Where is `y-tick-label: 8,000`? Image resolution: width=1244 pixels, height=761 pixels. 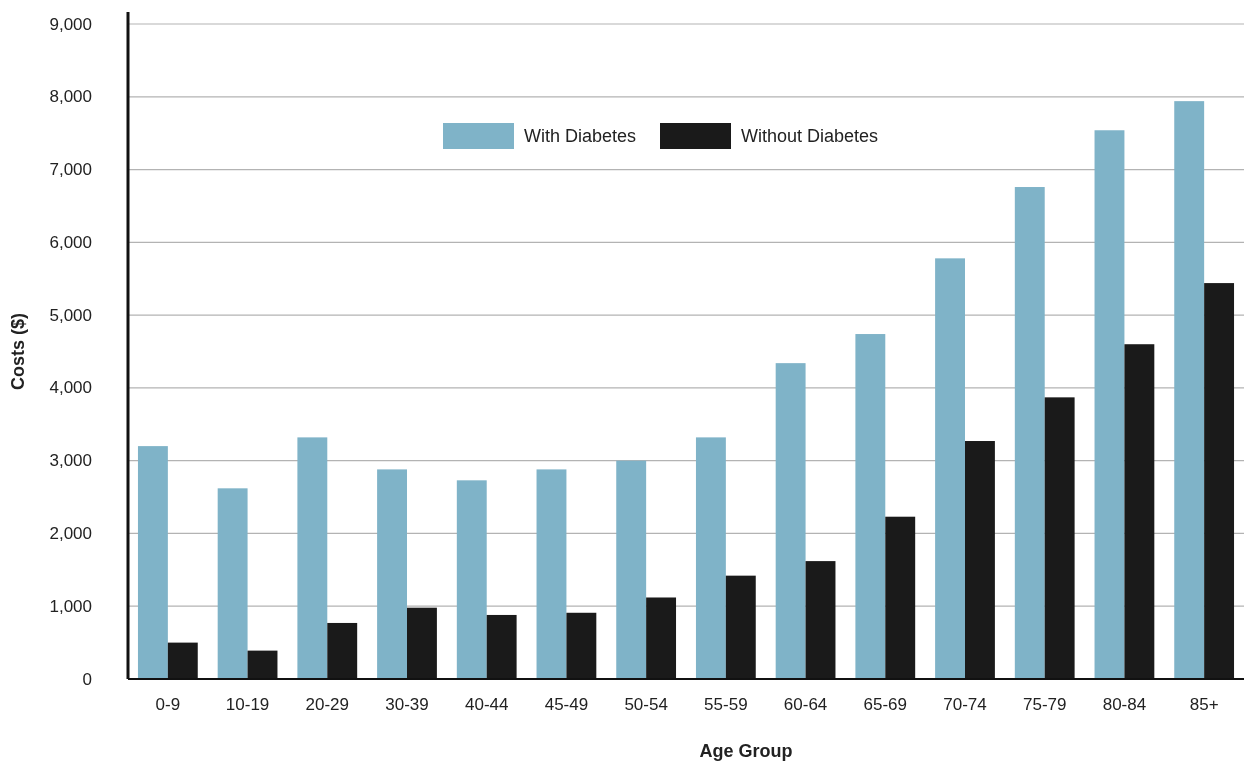
y-tick-label: 8,000 is located at coordinates (70, 97).